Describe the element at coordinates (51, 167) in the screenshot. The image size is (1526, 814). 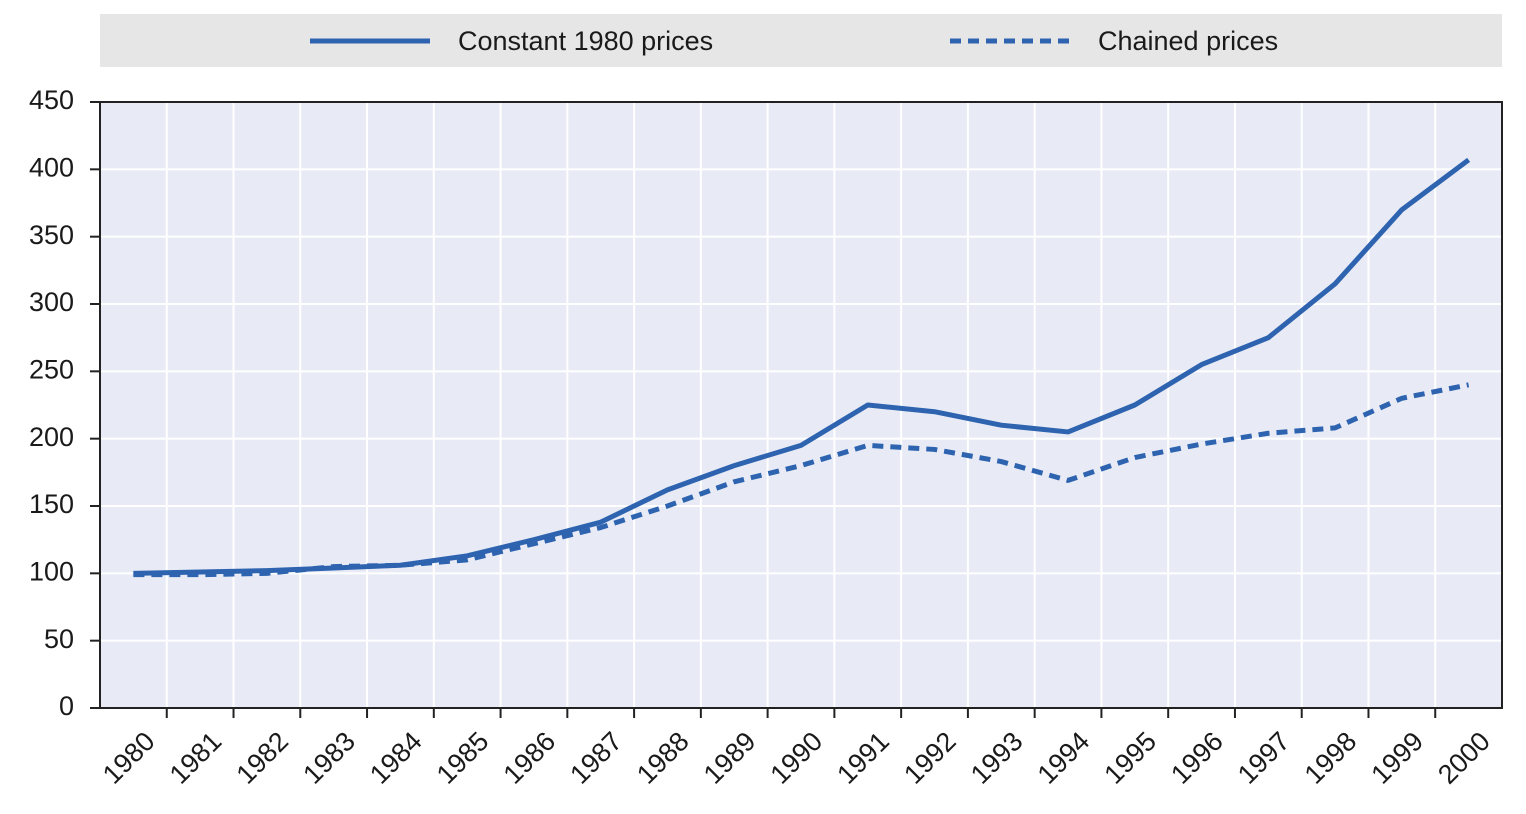
I see `y-tick-label: 400` at that location.